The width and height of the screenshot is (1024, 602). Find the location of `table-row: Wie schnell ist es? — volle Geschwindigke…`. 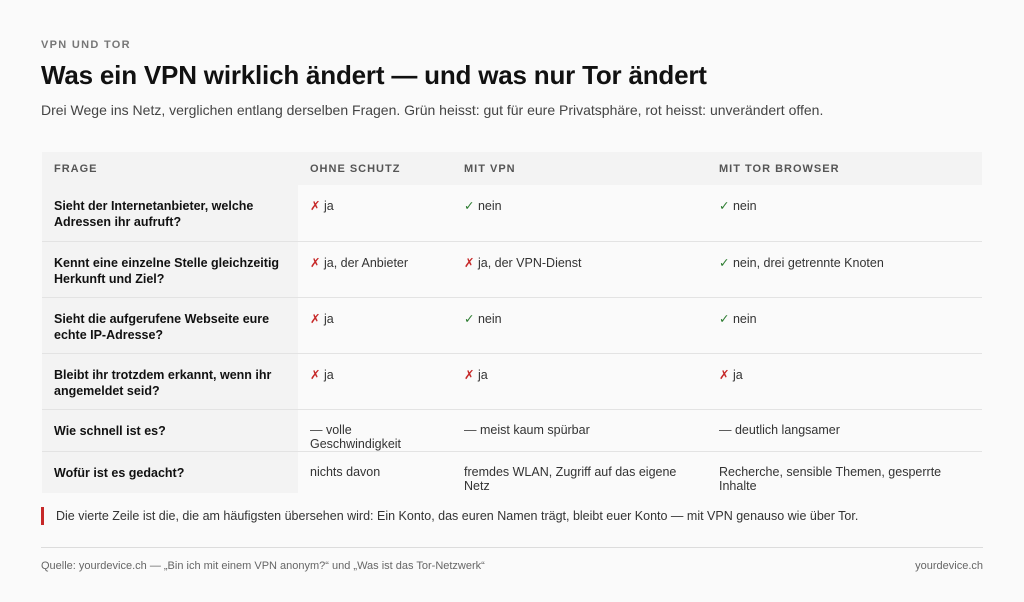

table-row: Wie schnell ist es? — volle Geschwindigke… is located at coordinates (512, 430).